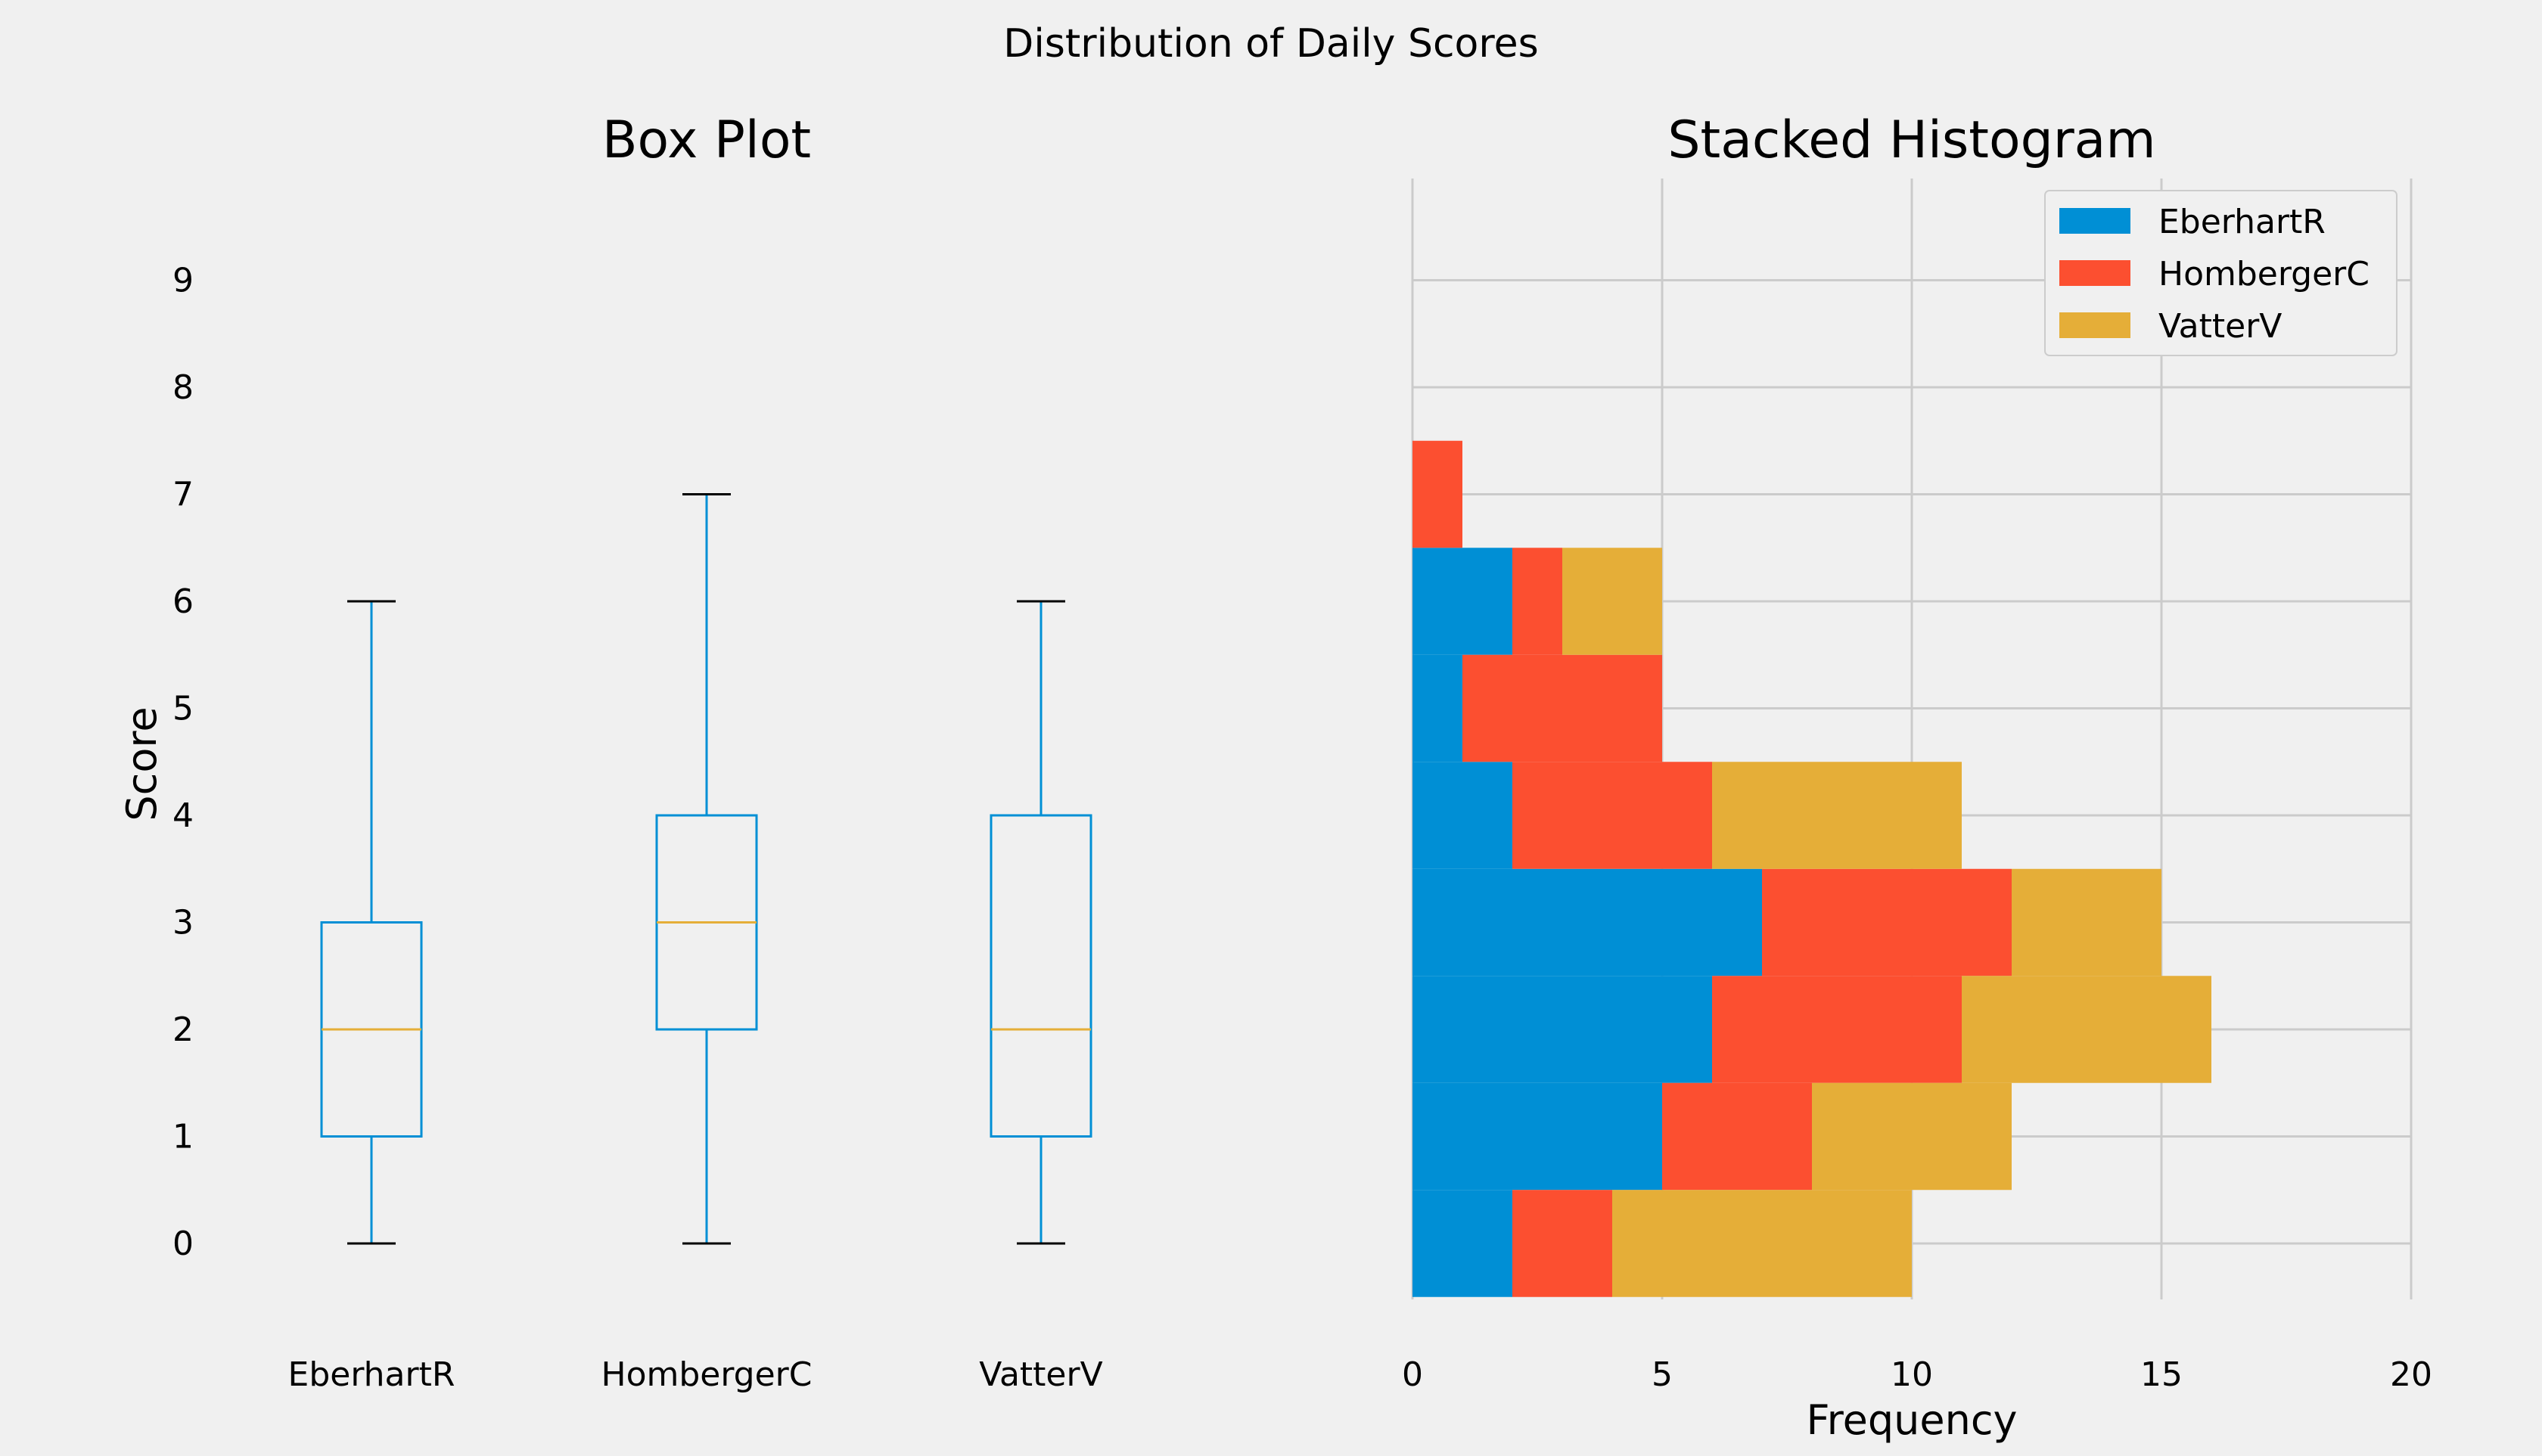 The height and width of the screenshot is (1456, 2542). I want to click on histogram-legend: EberhartR HombergerC VatterV, so click(2220, 273).